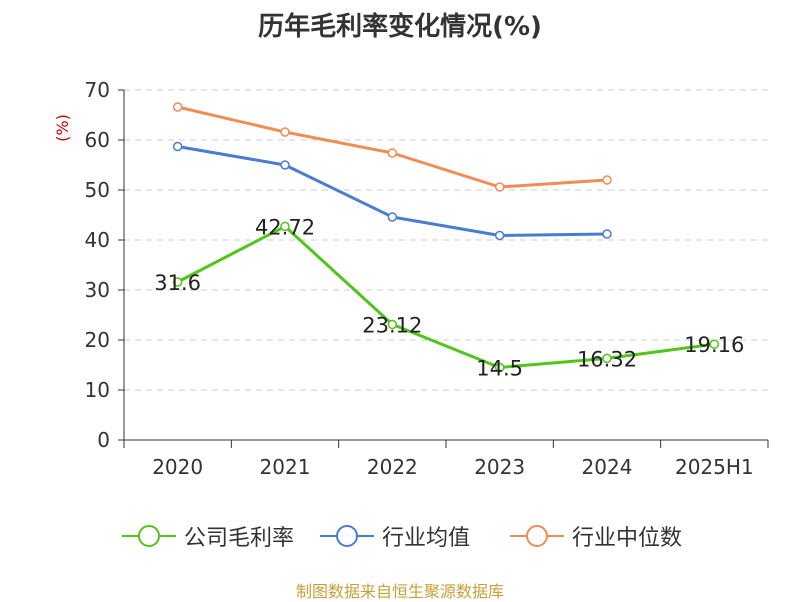  I want to click on data-label: 23.12, so click(392, 325).